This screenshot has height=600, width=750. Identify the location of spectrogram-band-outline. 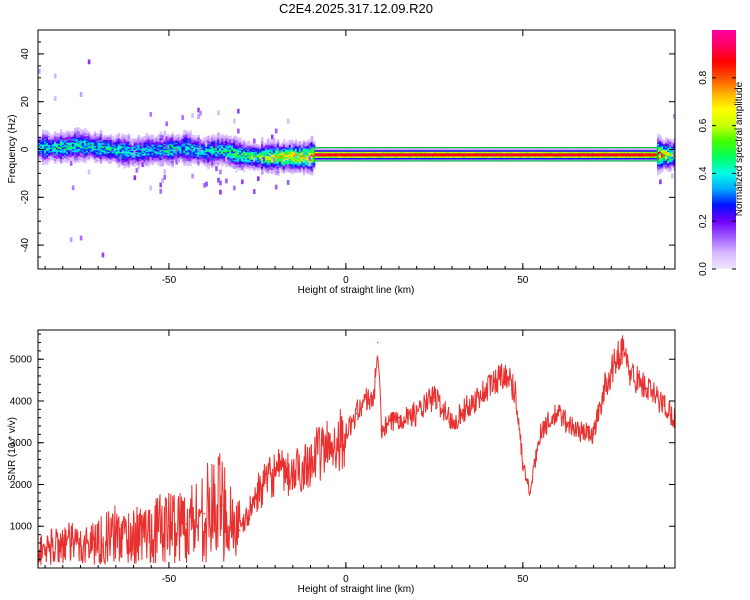
(485, 154).